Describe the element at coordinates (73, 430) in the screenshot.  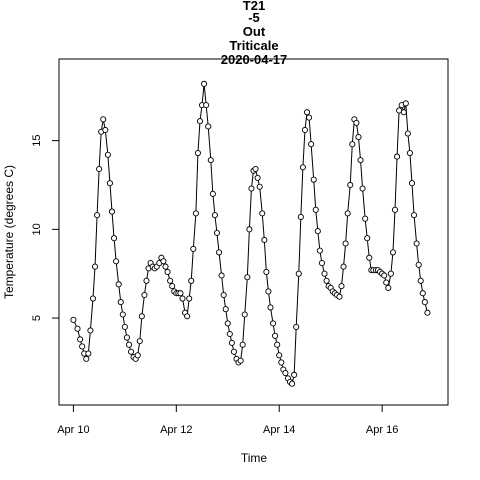
I see `x-tick-label: Apr 10` at that location.